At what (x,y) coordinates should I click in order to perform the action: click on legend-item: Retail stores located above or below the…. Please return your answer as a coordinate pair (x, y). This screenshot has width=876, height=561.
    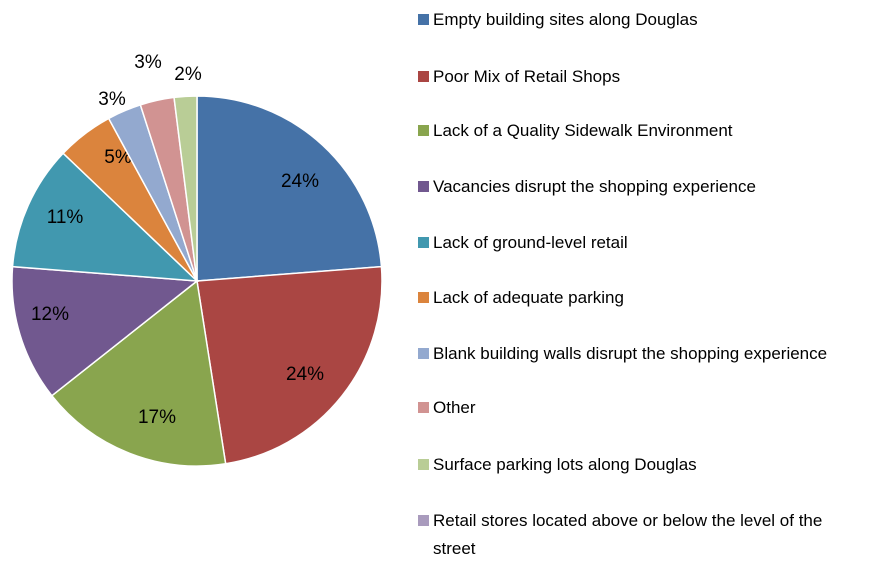
    Looking at the image, I should click on (638, 534).